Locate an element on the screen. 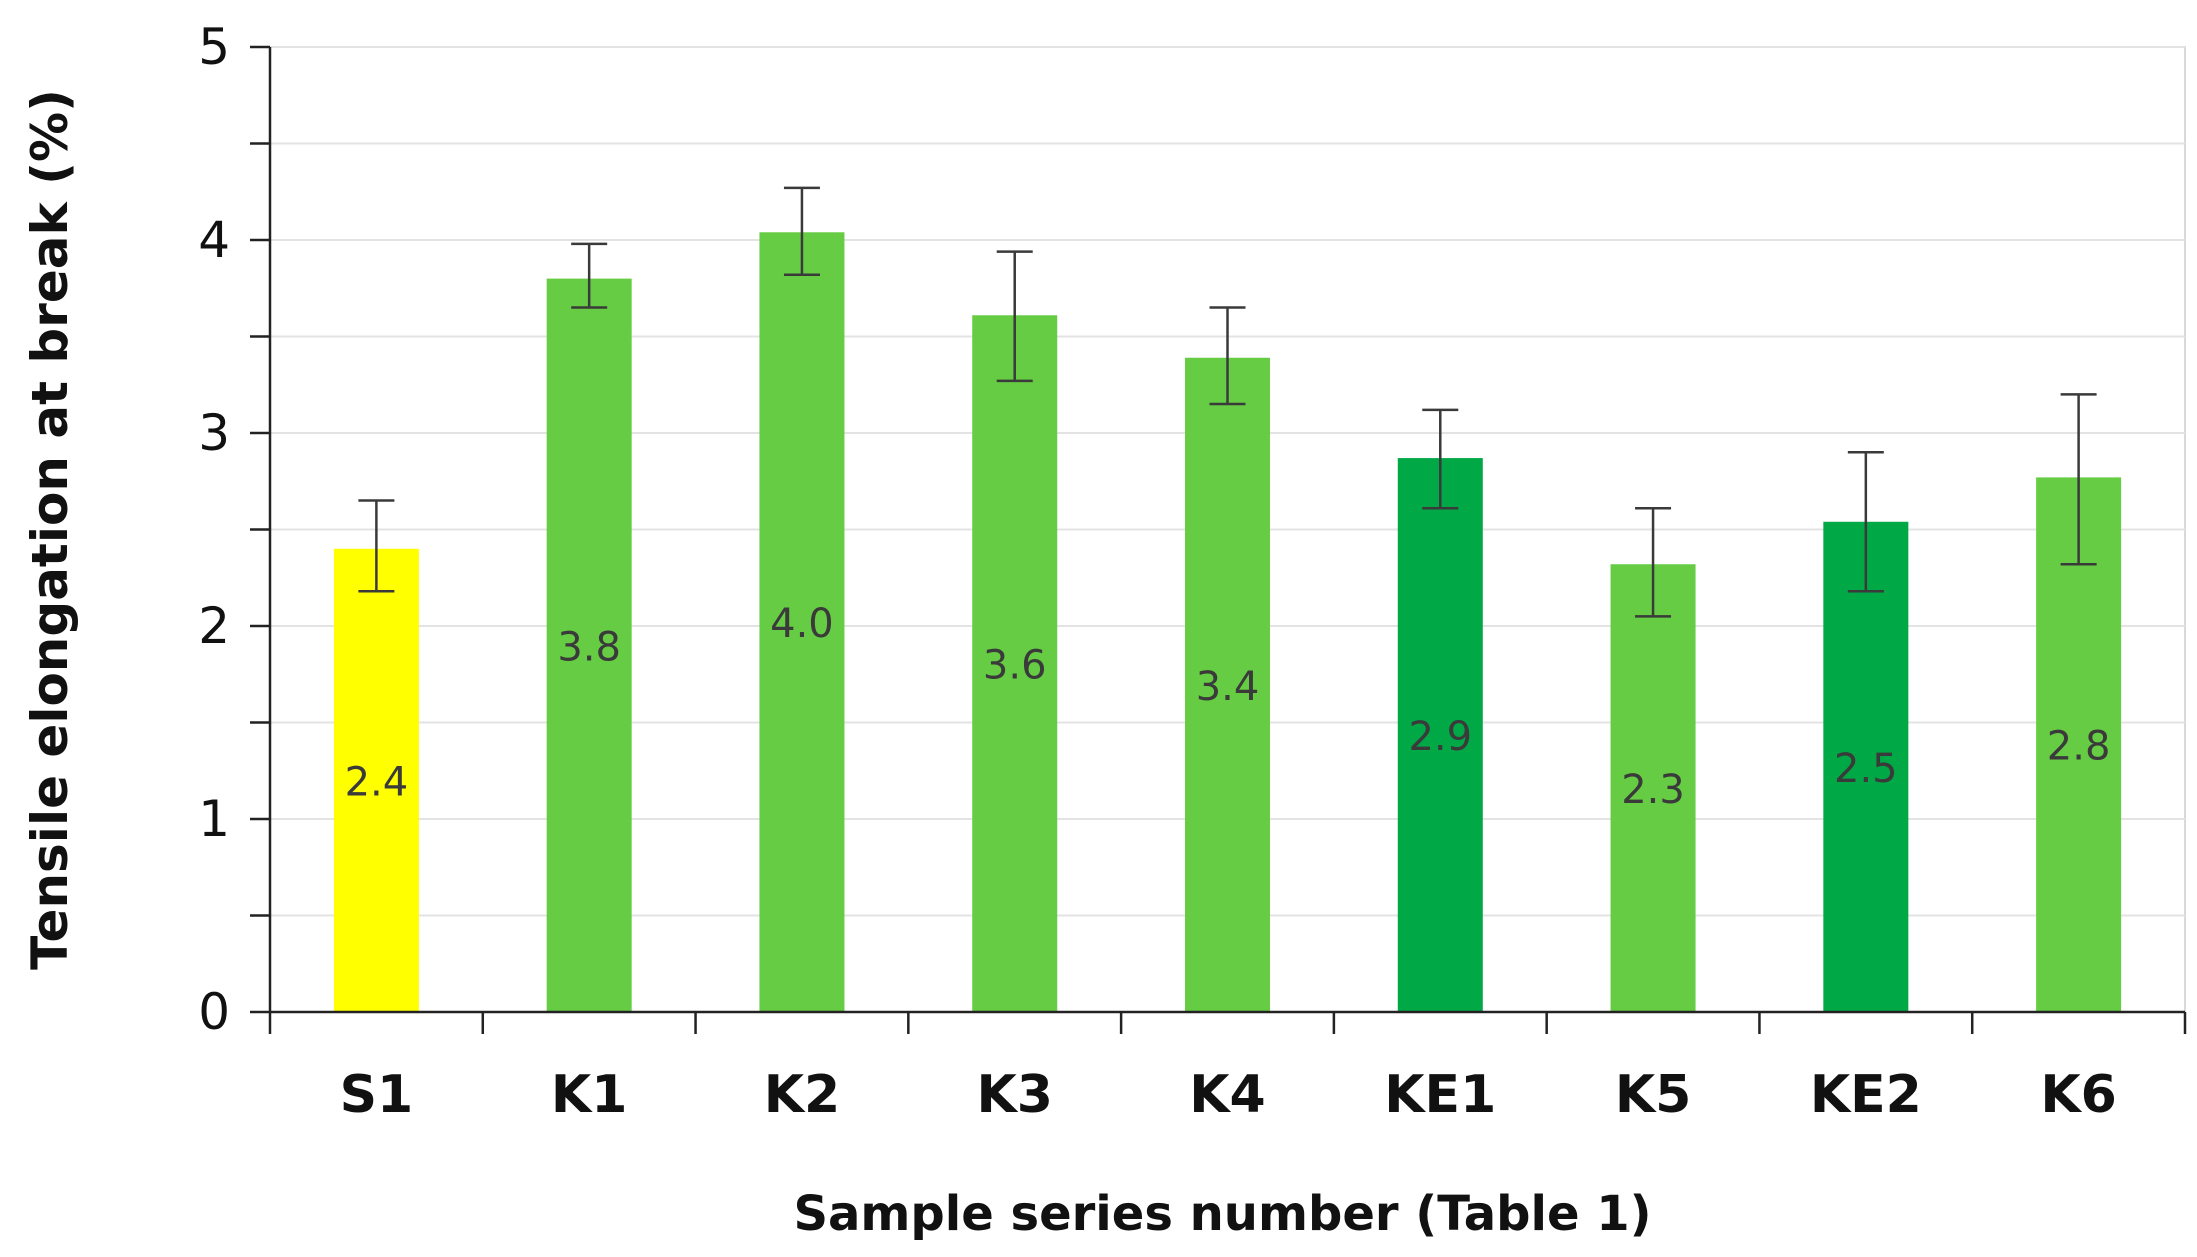 The image size is (2197, 1257). data-label-k6: 2.8 is located at coordinates (2079, 747).